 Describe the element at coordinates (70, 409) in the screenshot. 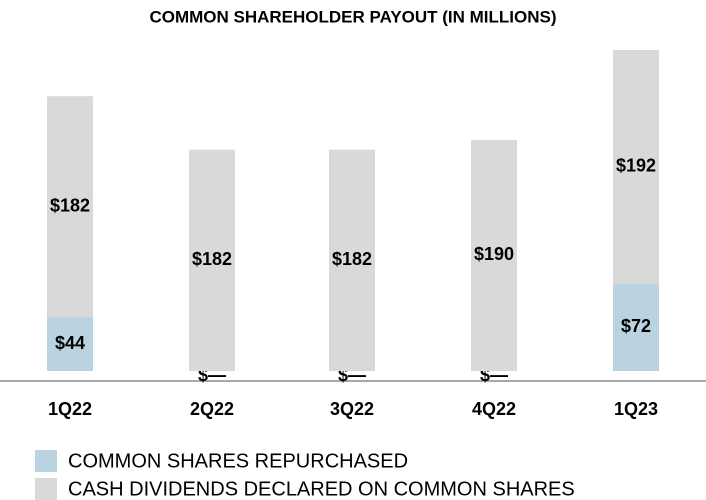

I see `x-tick-label: 1Q22` at that location.